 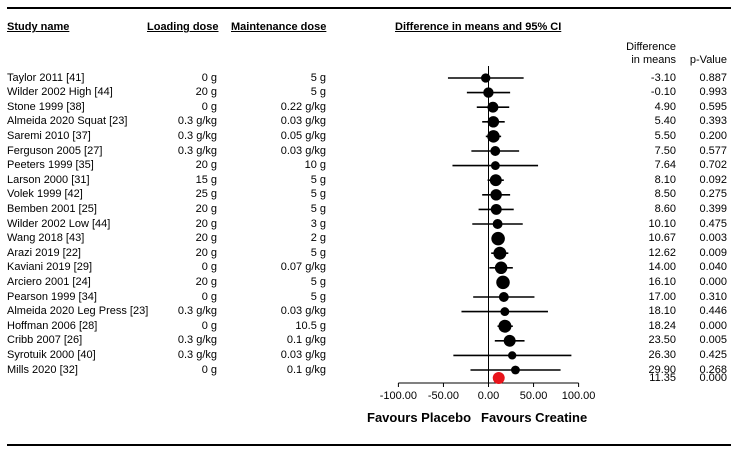 I want to click on maintenance-dose: 0.1 g/kg, so click(x=306, y=340).